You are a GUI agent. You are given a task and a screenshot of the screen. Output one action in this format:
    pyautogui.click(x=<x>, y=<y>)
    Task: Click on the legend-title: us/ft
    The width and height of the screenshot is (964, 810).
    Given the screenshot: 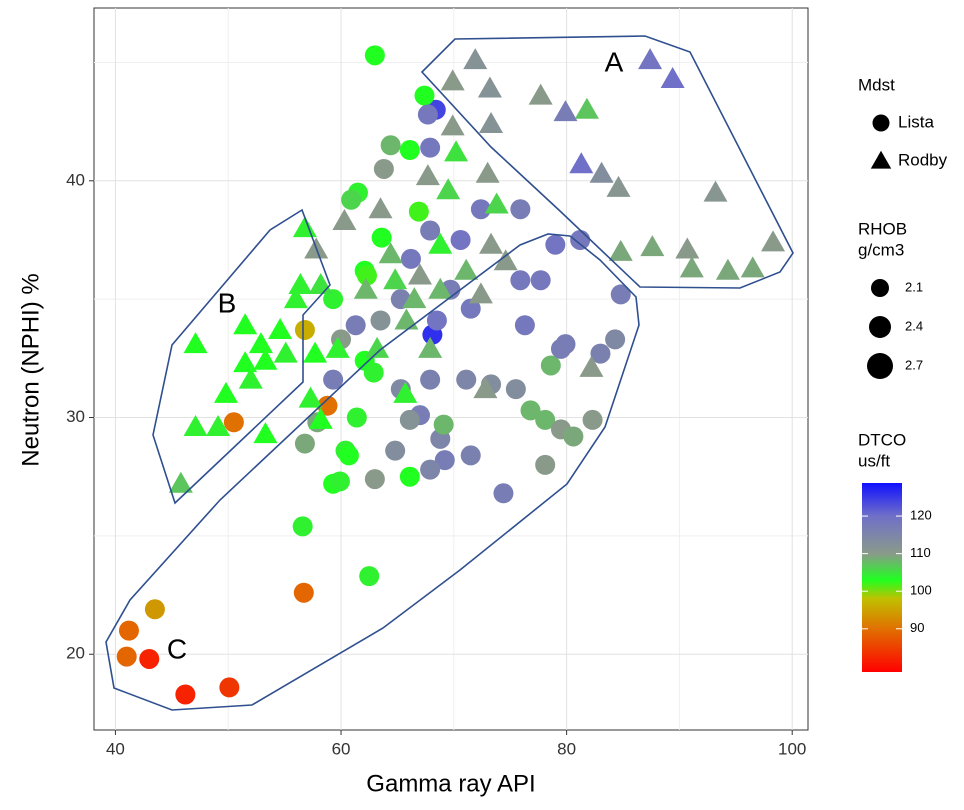 What is the action you would take?
    pyautogui.click(x=874, y=460)
    